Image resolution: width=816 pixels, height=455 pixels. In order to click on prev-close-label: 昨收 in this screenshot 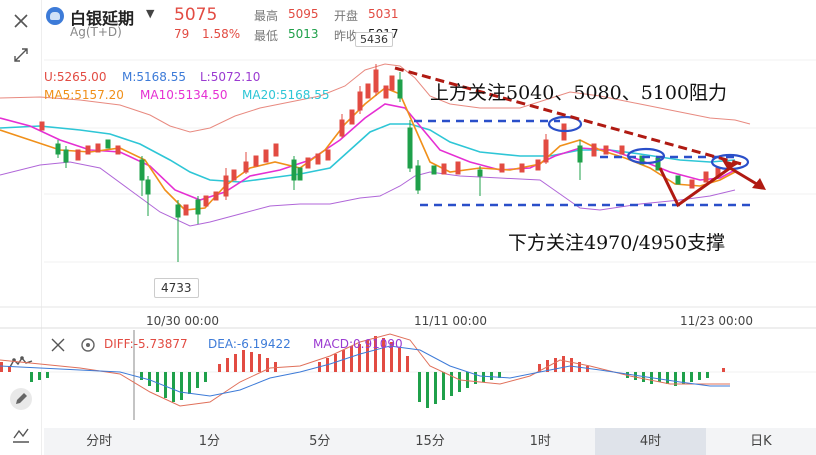, I will do `click(346, 36)`.